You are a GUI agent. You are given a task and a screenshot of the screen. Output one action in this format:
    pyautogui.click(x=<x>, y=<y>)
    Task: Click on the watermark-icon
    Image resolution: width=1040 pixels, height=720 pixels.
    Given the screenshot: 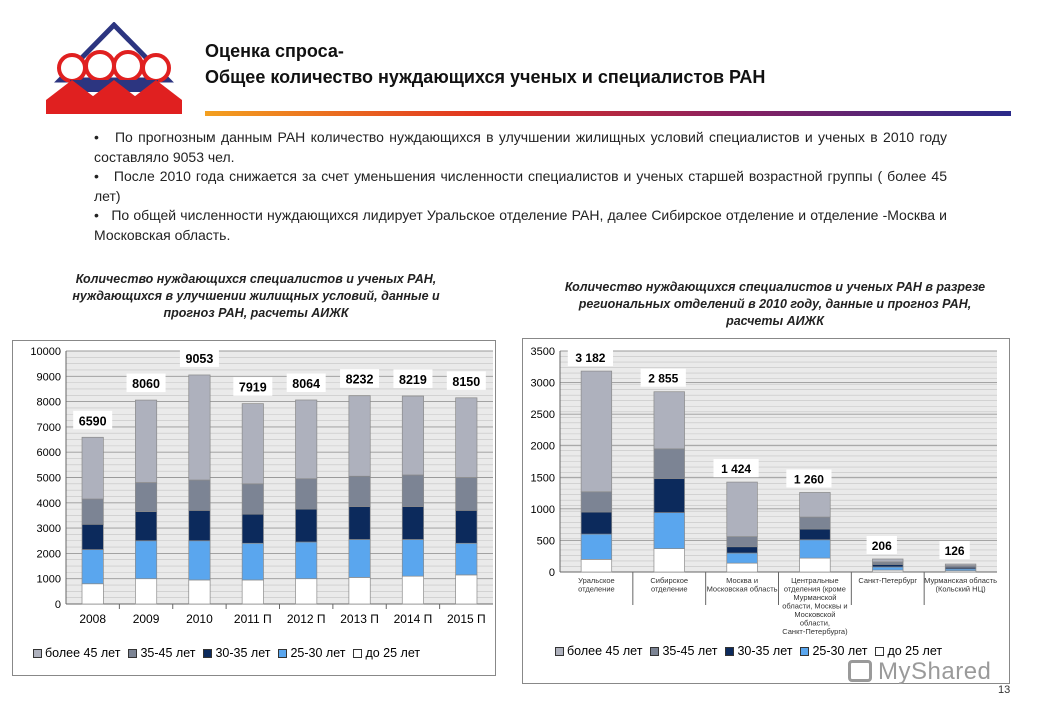 What is the action you would take?
    pyautogui.click(x=860, y=671)
    